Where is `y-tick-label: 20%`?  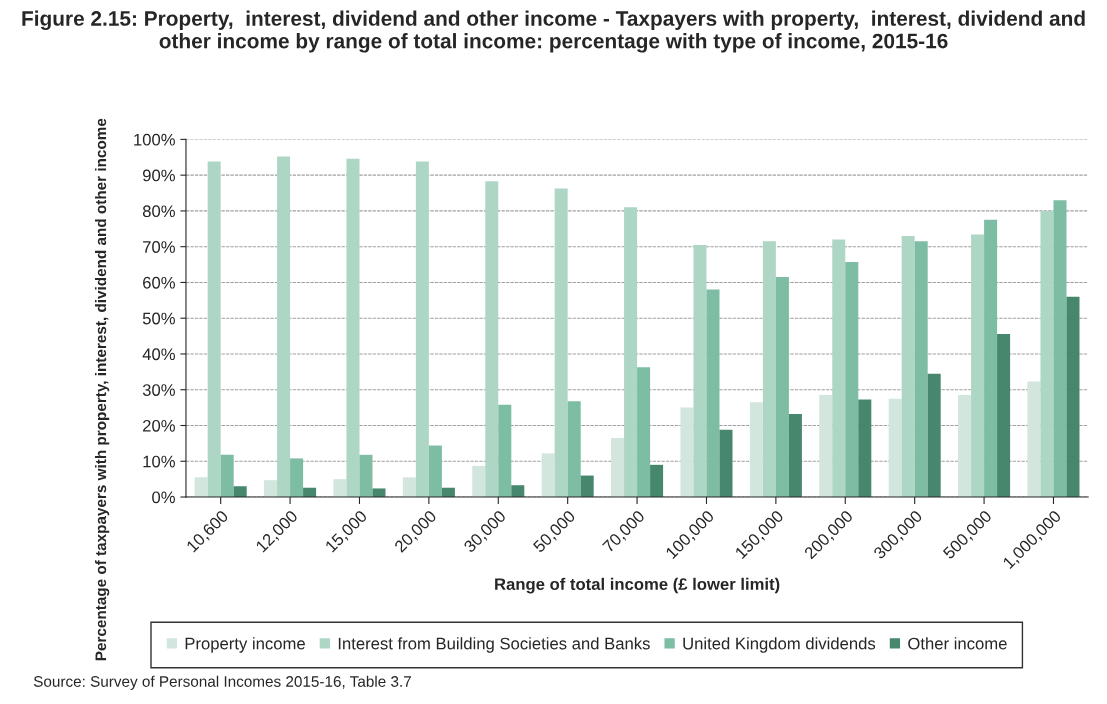 y-tick-label: 20% is located at coordinates (159, 425).